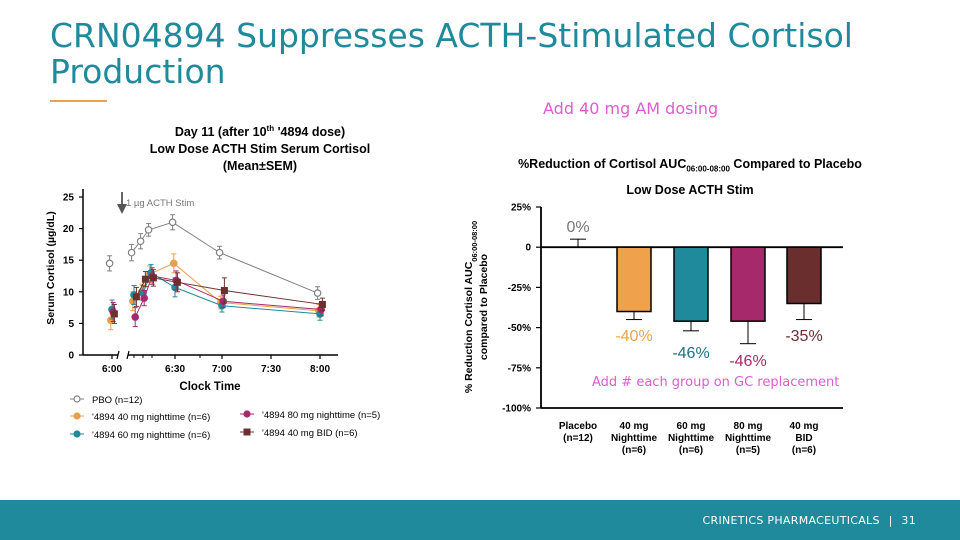 This screenshot has height=540, width=960. Describe the element at coordinates (633, 336) in the screenshot. I see `data-label: -40%` at that location.